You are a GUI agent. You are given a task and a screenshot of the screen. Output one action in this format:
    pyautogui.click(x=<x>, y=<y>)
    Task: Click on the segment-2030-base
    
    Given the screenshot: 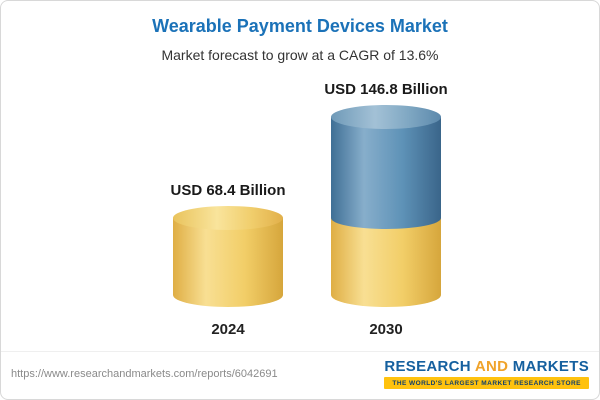 What is the action you would take?
    pyautogui.click(x=386, y=262)
    